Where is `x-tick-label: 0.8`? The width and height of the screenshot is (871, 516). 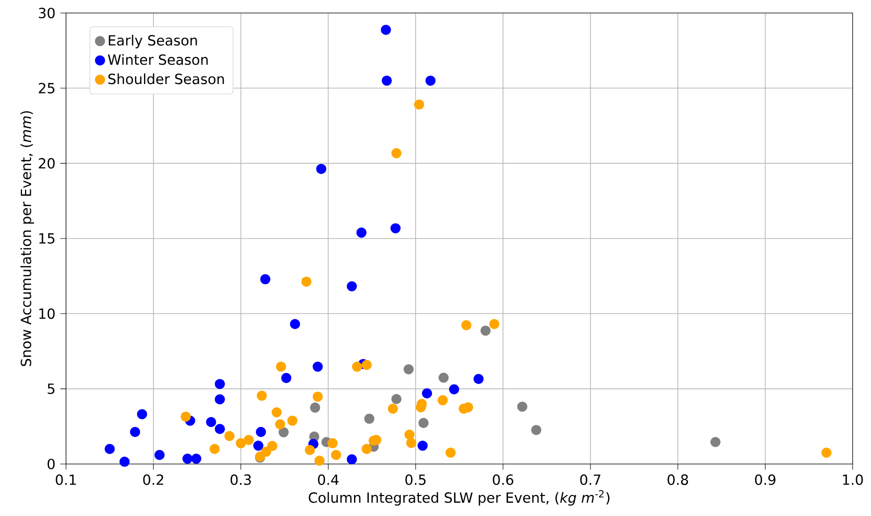 x-tick-label: 0.8 is located at coordinates (678, 479).